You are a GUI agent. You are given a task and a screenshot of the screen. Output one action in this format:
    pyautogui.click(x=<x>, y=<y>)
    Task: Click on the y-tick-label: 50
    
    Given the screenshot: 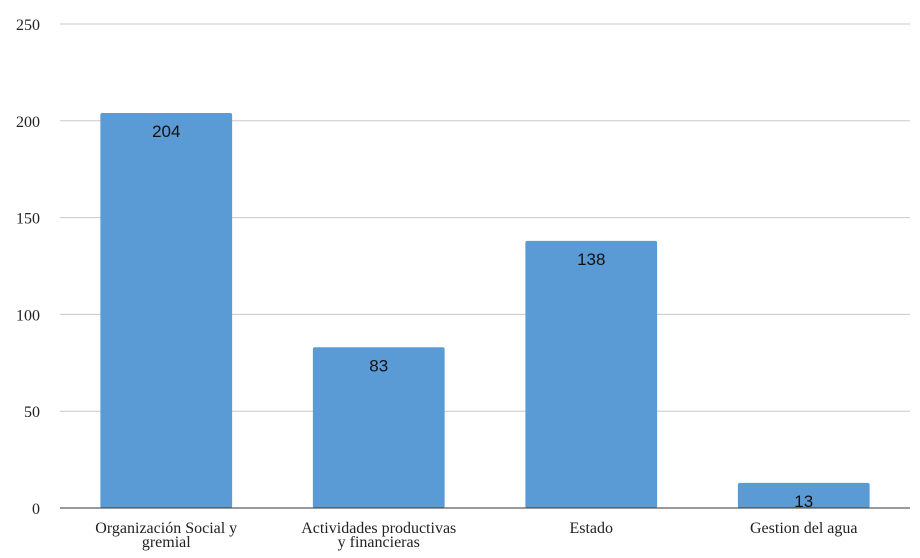 What is the action you would take?
    pyautogui.click(x=32, y=412)
    